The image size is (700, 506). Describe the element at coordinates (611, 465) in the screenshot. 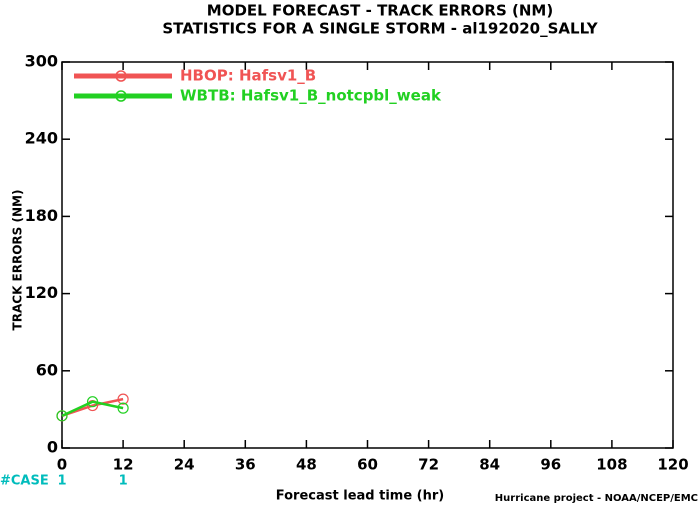

I see `x-tick-label: 108` at that location.